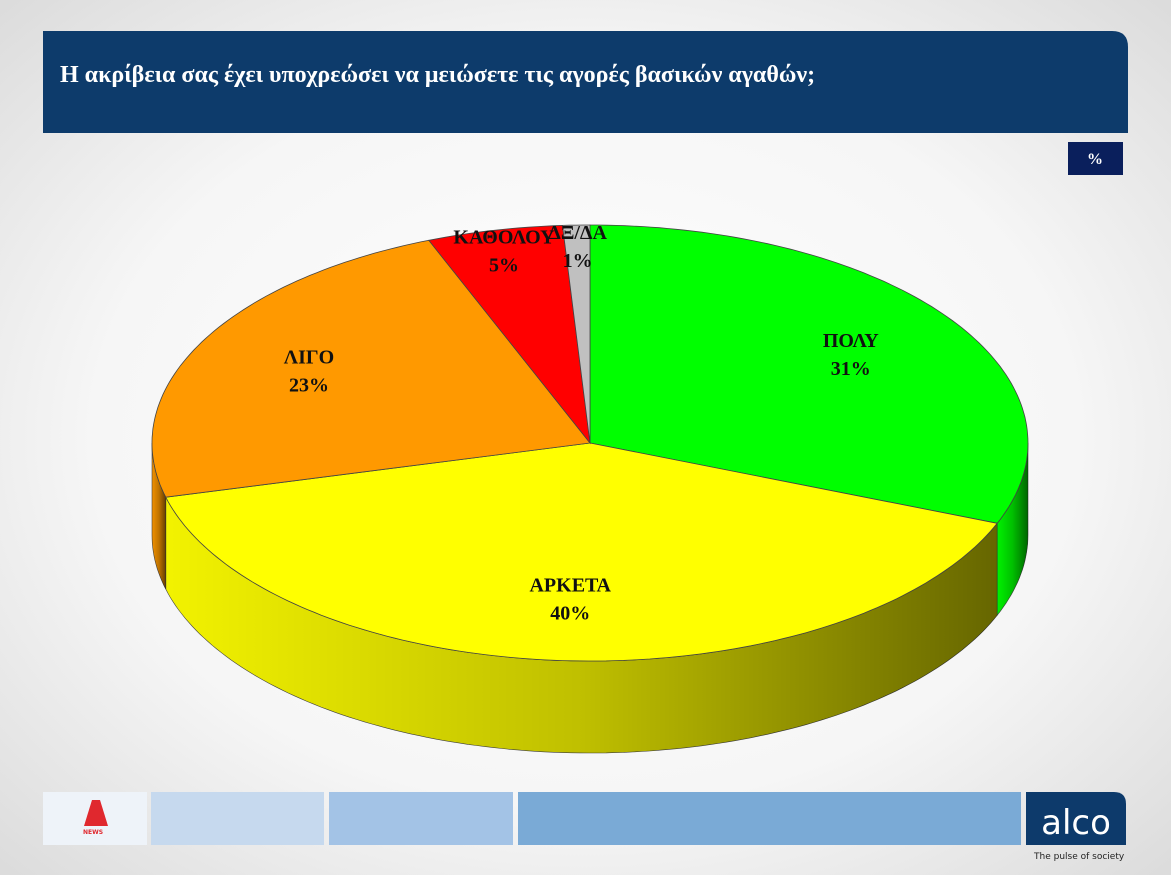 This screenshot has height=875, width=1171. I want to click on news-logo, so click(96, 813).